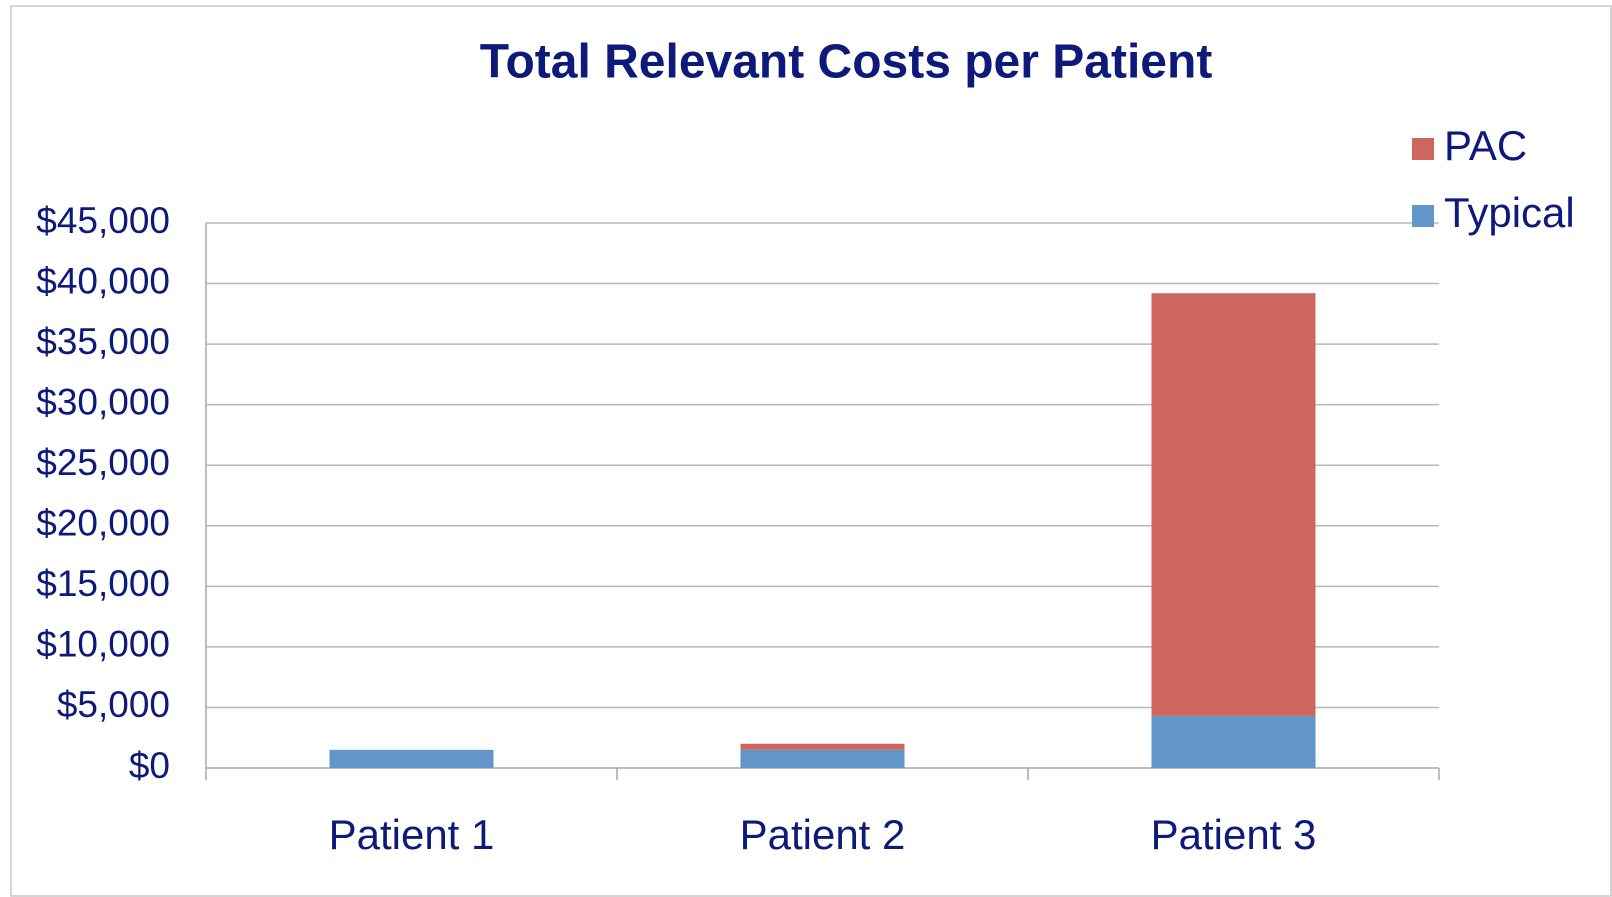 This screenshot has width=1612, height=897. What do you see at coordinates (1234, 834) in the screenshot?
I see `x-tick-label: Patient 3` at bounding box center [1234, 834].